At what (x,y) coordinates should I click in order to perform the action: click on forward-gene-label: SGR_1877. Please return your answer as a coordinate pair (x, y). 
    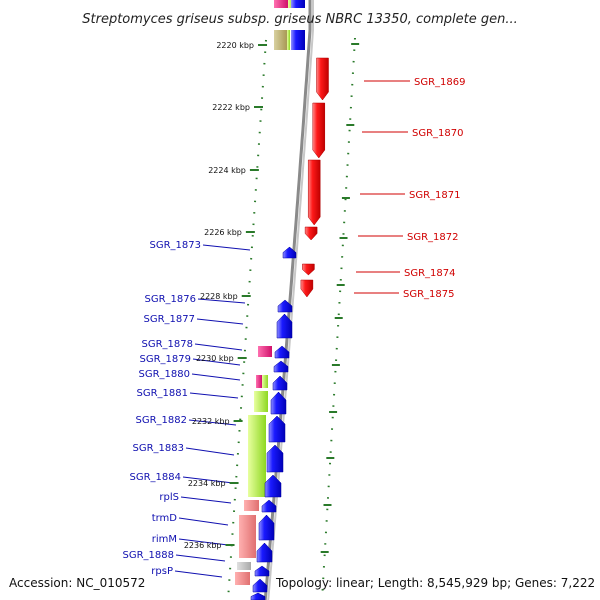
    Looking at the image, I should click on (170, 319).